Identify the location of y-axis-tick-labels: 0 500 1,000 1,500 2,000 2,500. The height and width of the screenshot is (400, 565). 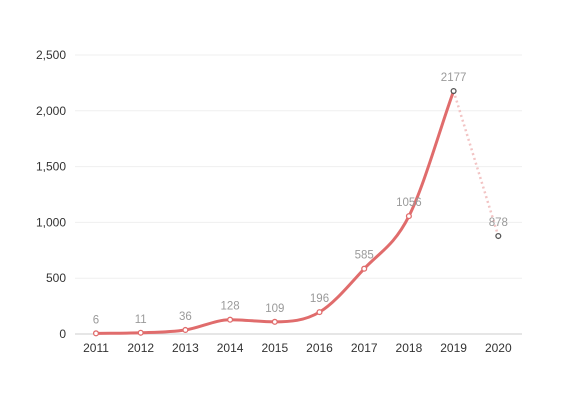
(51, 194).